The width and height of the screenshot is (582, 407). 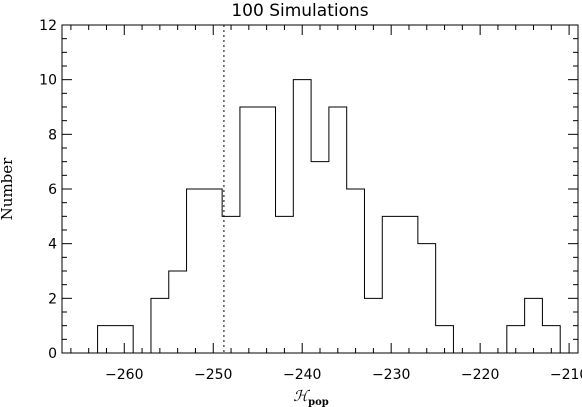 What do you see at coordinates (48, 26) in the screenshot?
I see `y-tick-label: 12` at bounding box center [48, 26].